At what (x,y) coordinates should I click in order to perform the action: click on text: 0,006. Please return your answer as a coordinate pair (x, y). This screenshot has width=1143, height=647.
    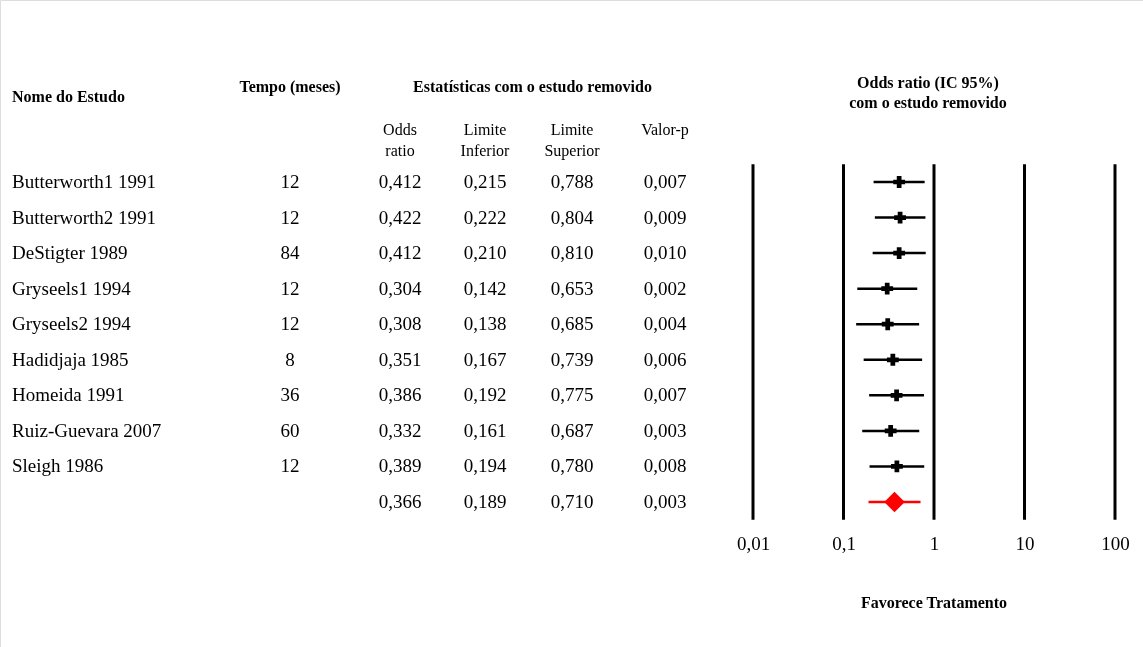
    Looking at the image, I should click on (665, 359).